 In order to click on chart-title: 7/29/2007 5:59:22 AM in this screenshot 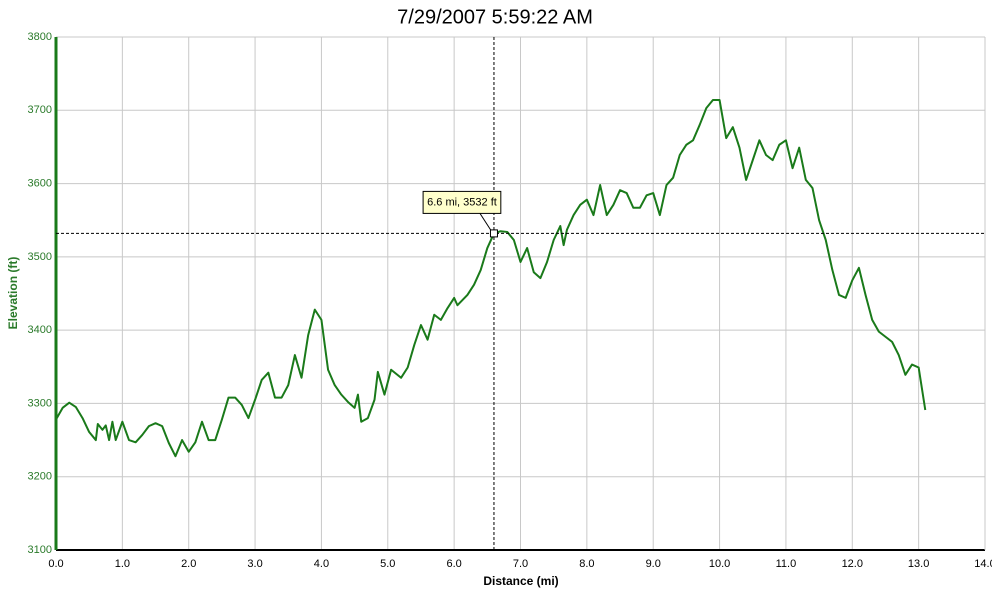, I will do `click(495, 17)`.